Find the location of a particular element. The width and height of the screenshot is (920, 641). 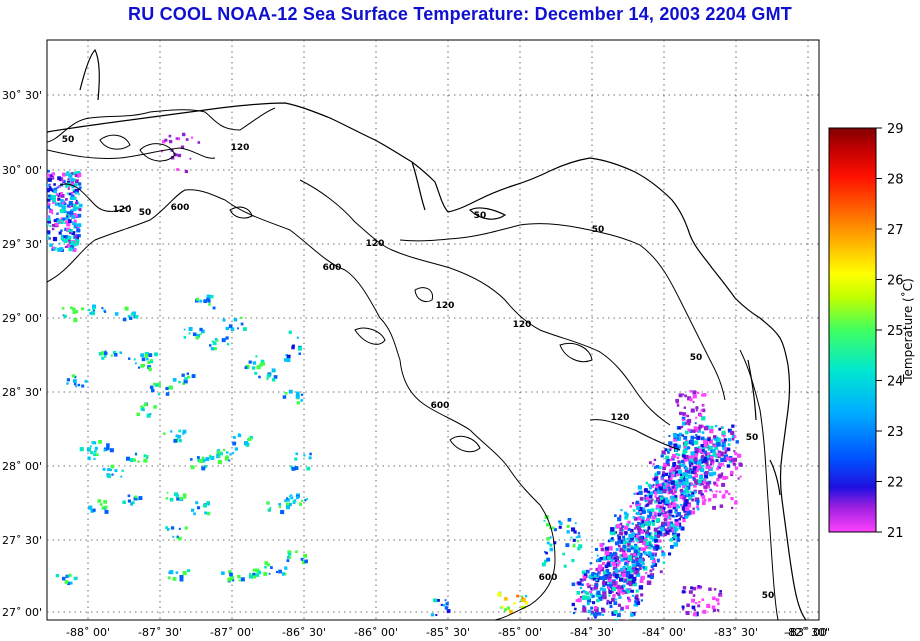

longitude-tick-label: -88˚ 00' is located at coordinates (88, 632).